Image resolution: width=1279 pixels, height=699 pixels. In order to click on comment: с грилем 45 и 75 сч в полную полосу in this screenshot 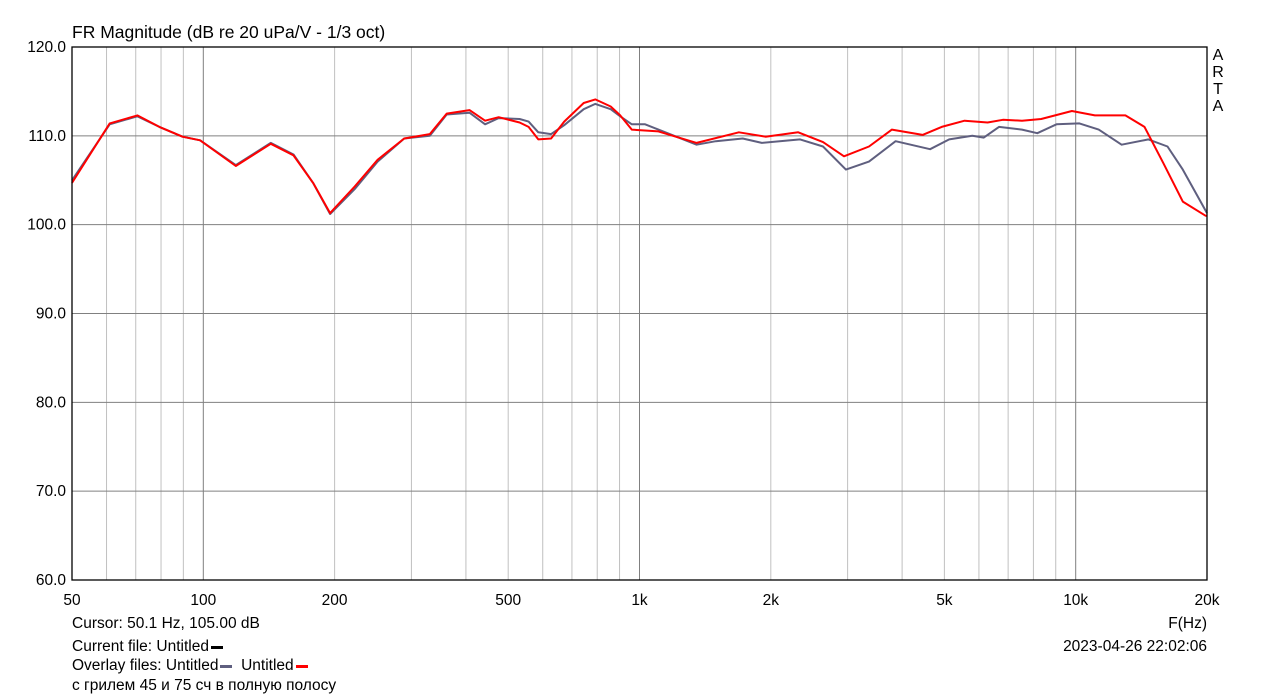, I will do `click(204, 685)`.